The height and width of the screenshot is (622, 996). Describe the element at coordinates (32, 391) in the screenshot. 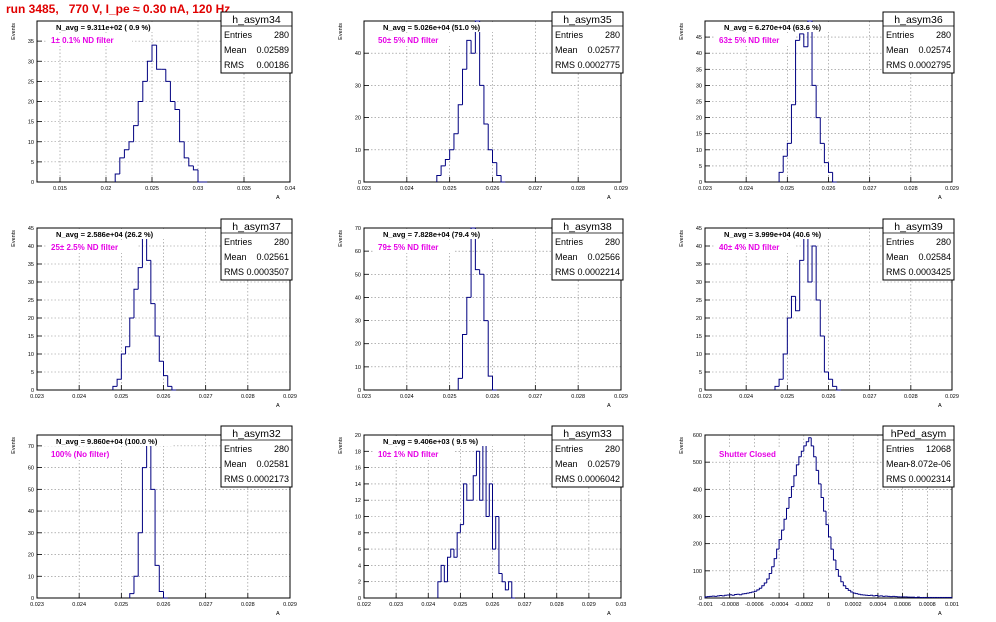

I see `y-tick-label: 0` at that location.